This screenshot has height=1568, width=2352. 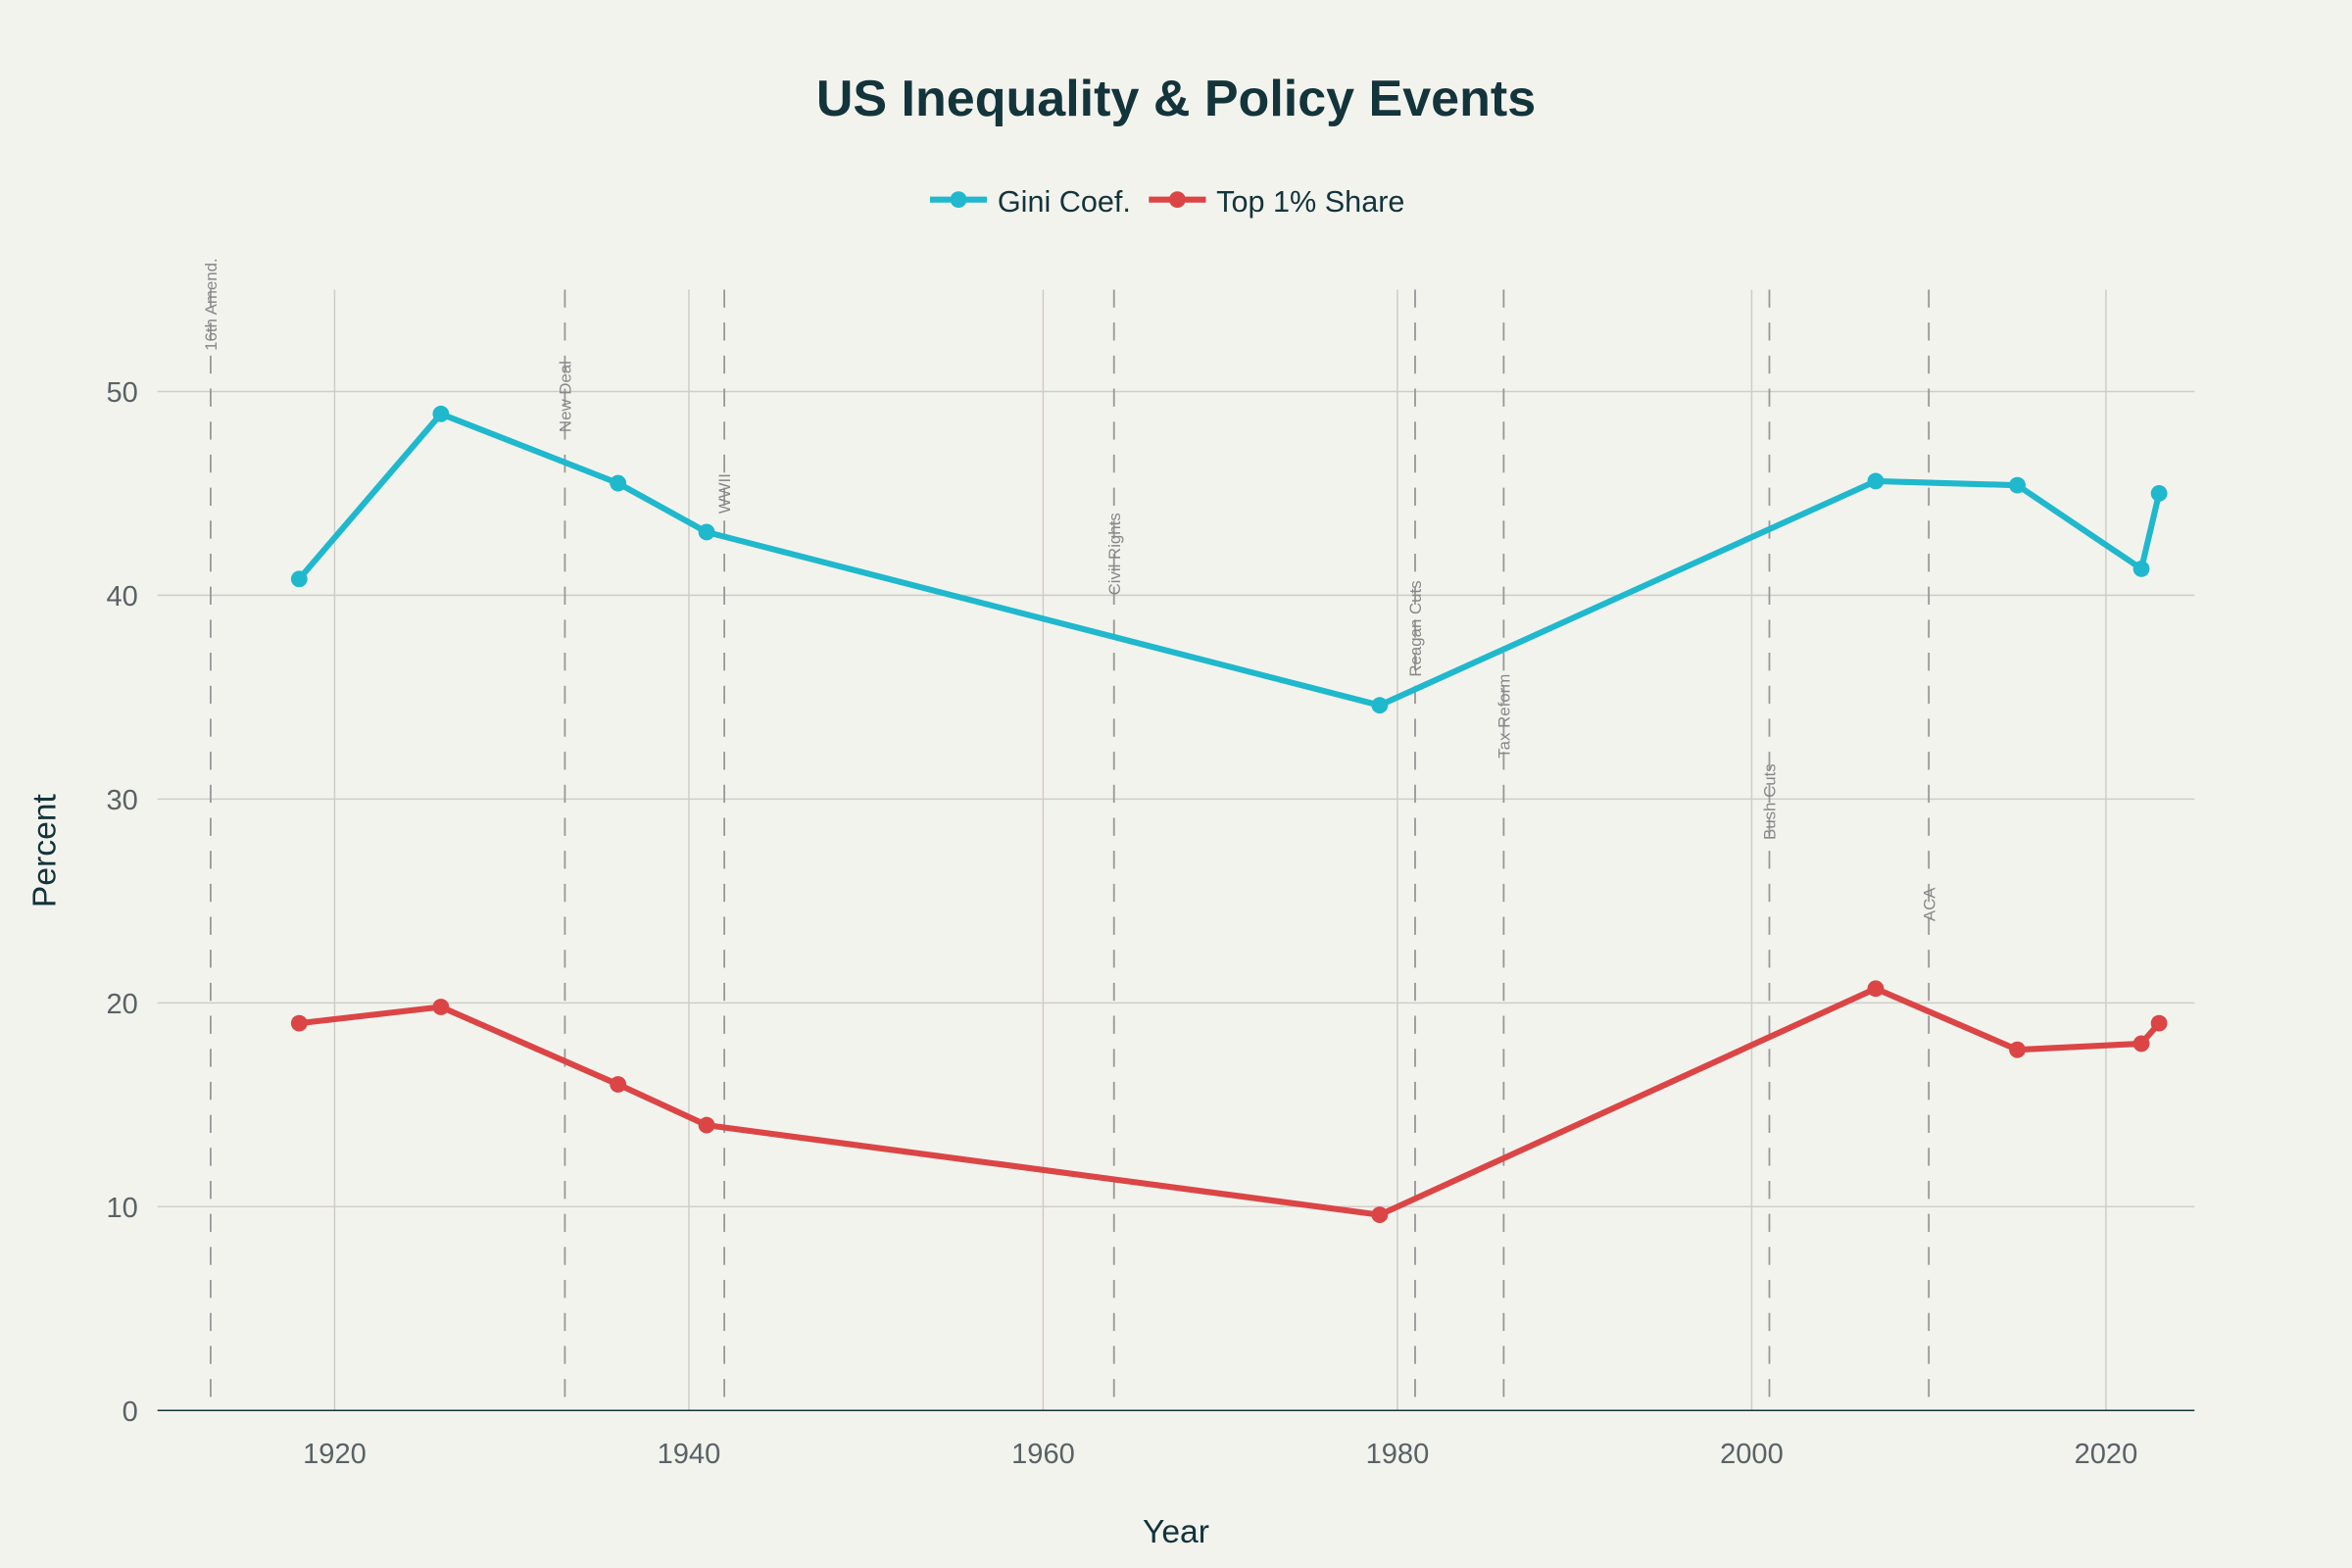 What do you see at coordinates (121, 1208) in the screenshot?
I see `y-tick-label: 10` at bounding box center [121, 1208].